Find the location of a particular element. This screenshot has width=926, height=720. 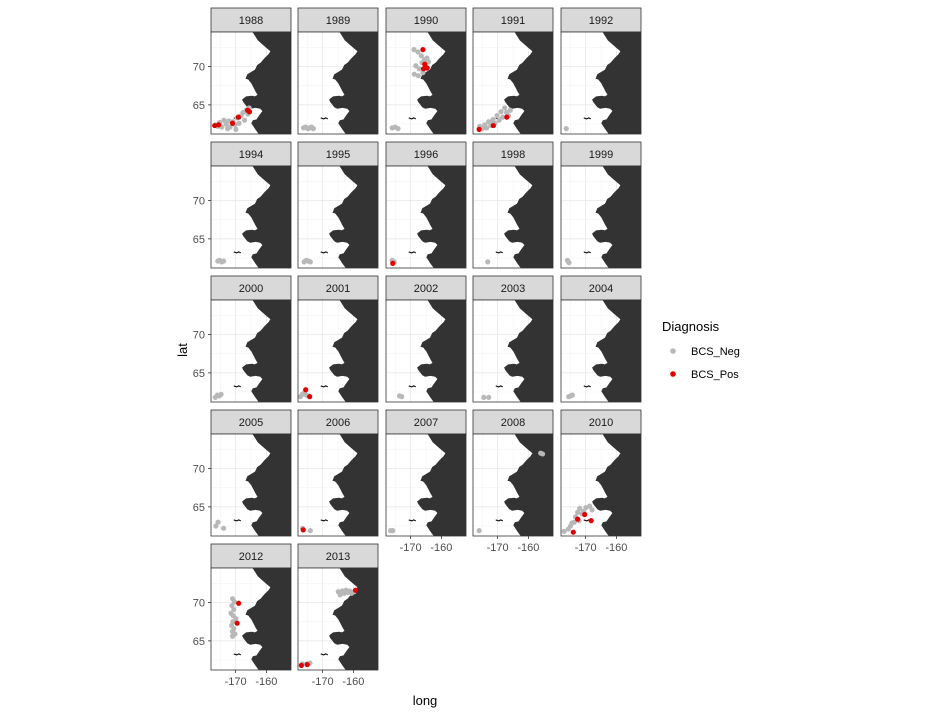

facet-panel-2010: 2010 -170 -160 is located at coordinates (601, 481).